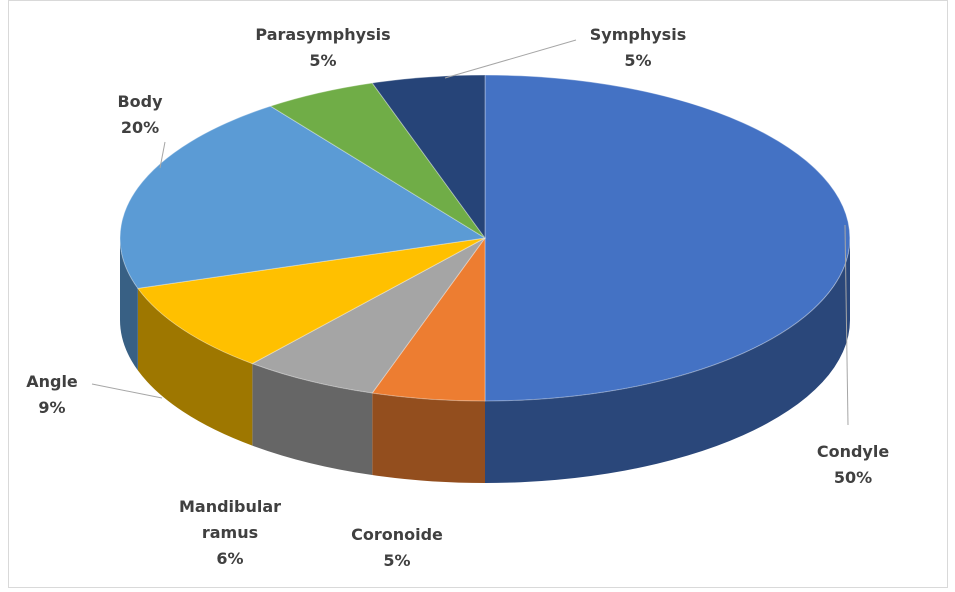 The height and width of the screenshot is (592, 955). I want to click on data-label: Mandibular ramus 6%, so click(230, 533).